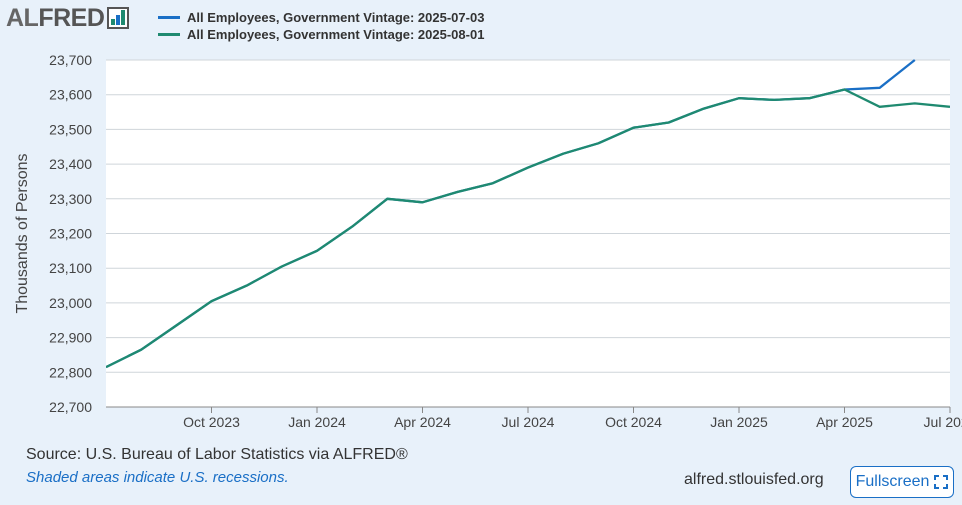 The image size is (962, 505). I want to click on x-tick-label: Apr 2024, so click(422, 422).